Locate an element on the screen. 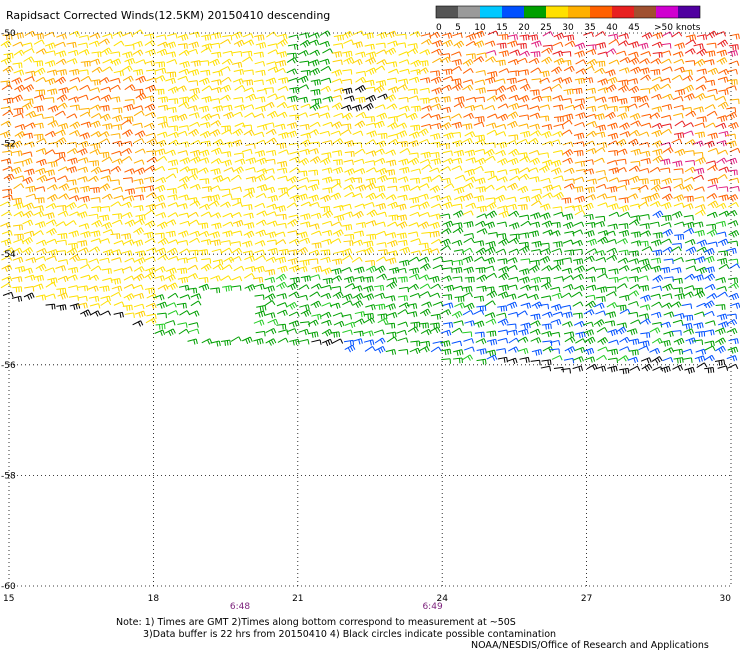  scale-swatch is located at coordinates (491, 12).